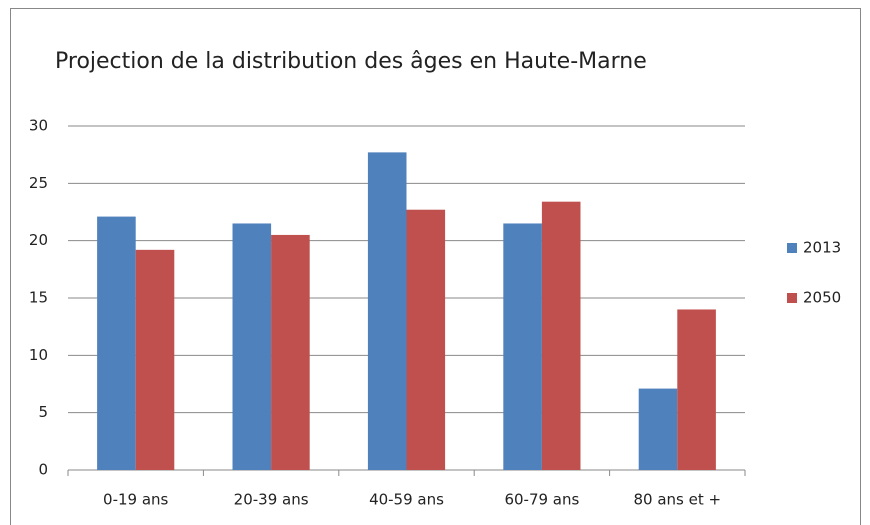  I want to click on y-tick-label: 10, so click(38, 355).